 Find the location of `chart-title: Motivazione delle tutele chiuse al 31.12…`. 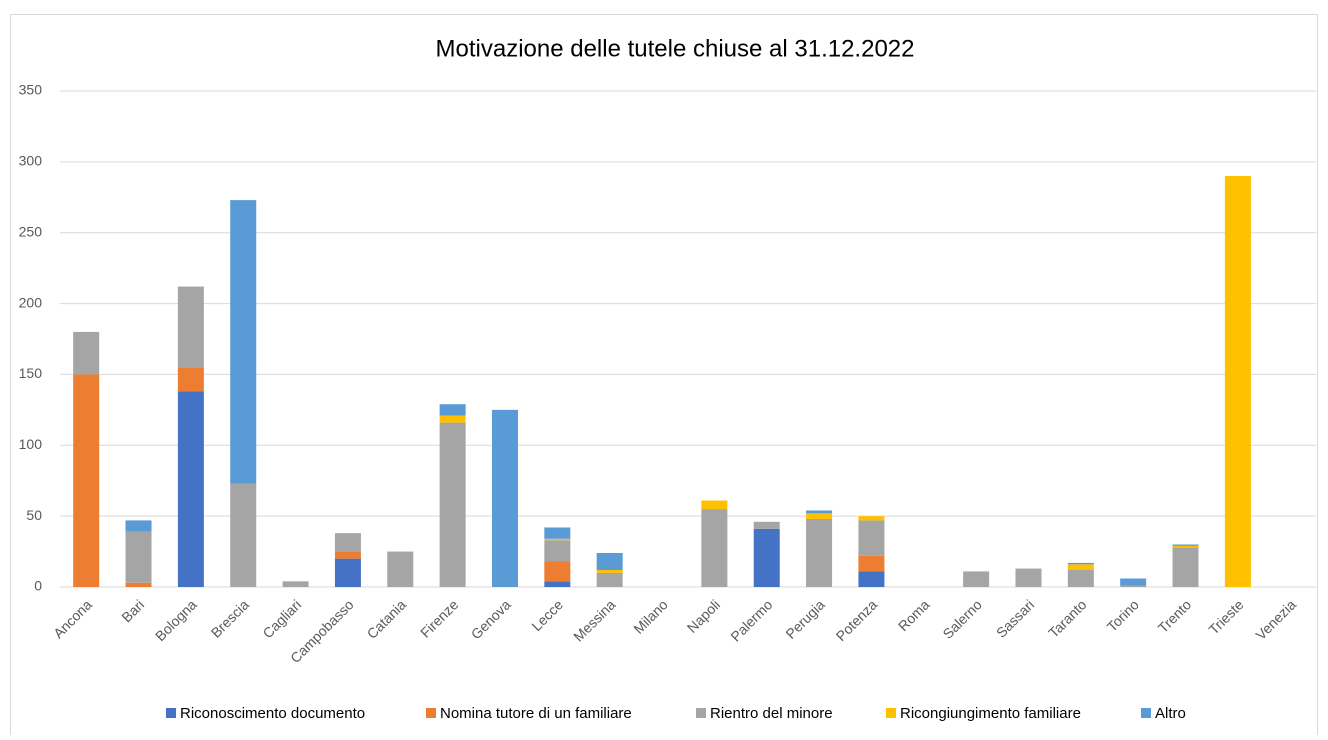

chart-title: Motivazione delle tutele chiuse al 31.12… is located at coordinates (675, 48).